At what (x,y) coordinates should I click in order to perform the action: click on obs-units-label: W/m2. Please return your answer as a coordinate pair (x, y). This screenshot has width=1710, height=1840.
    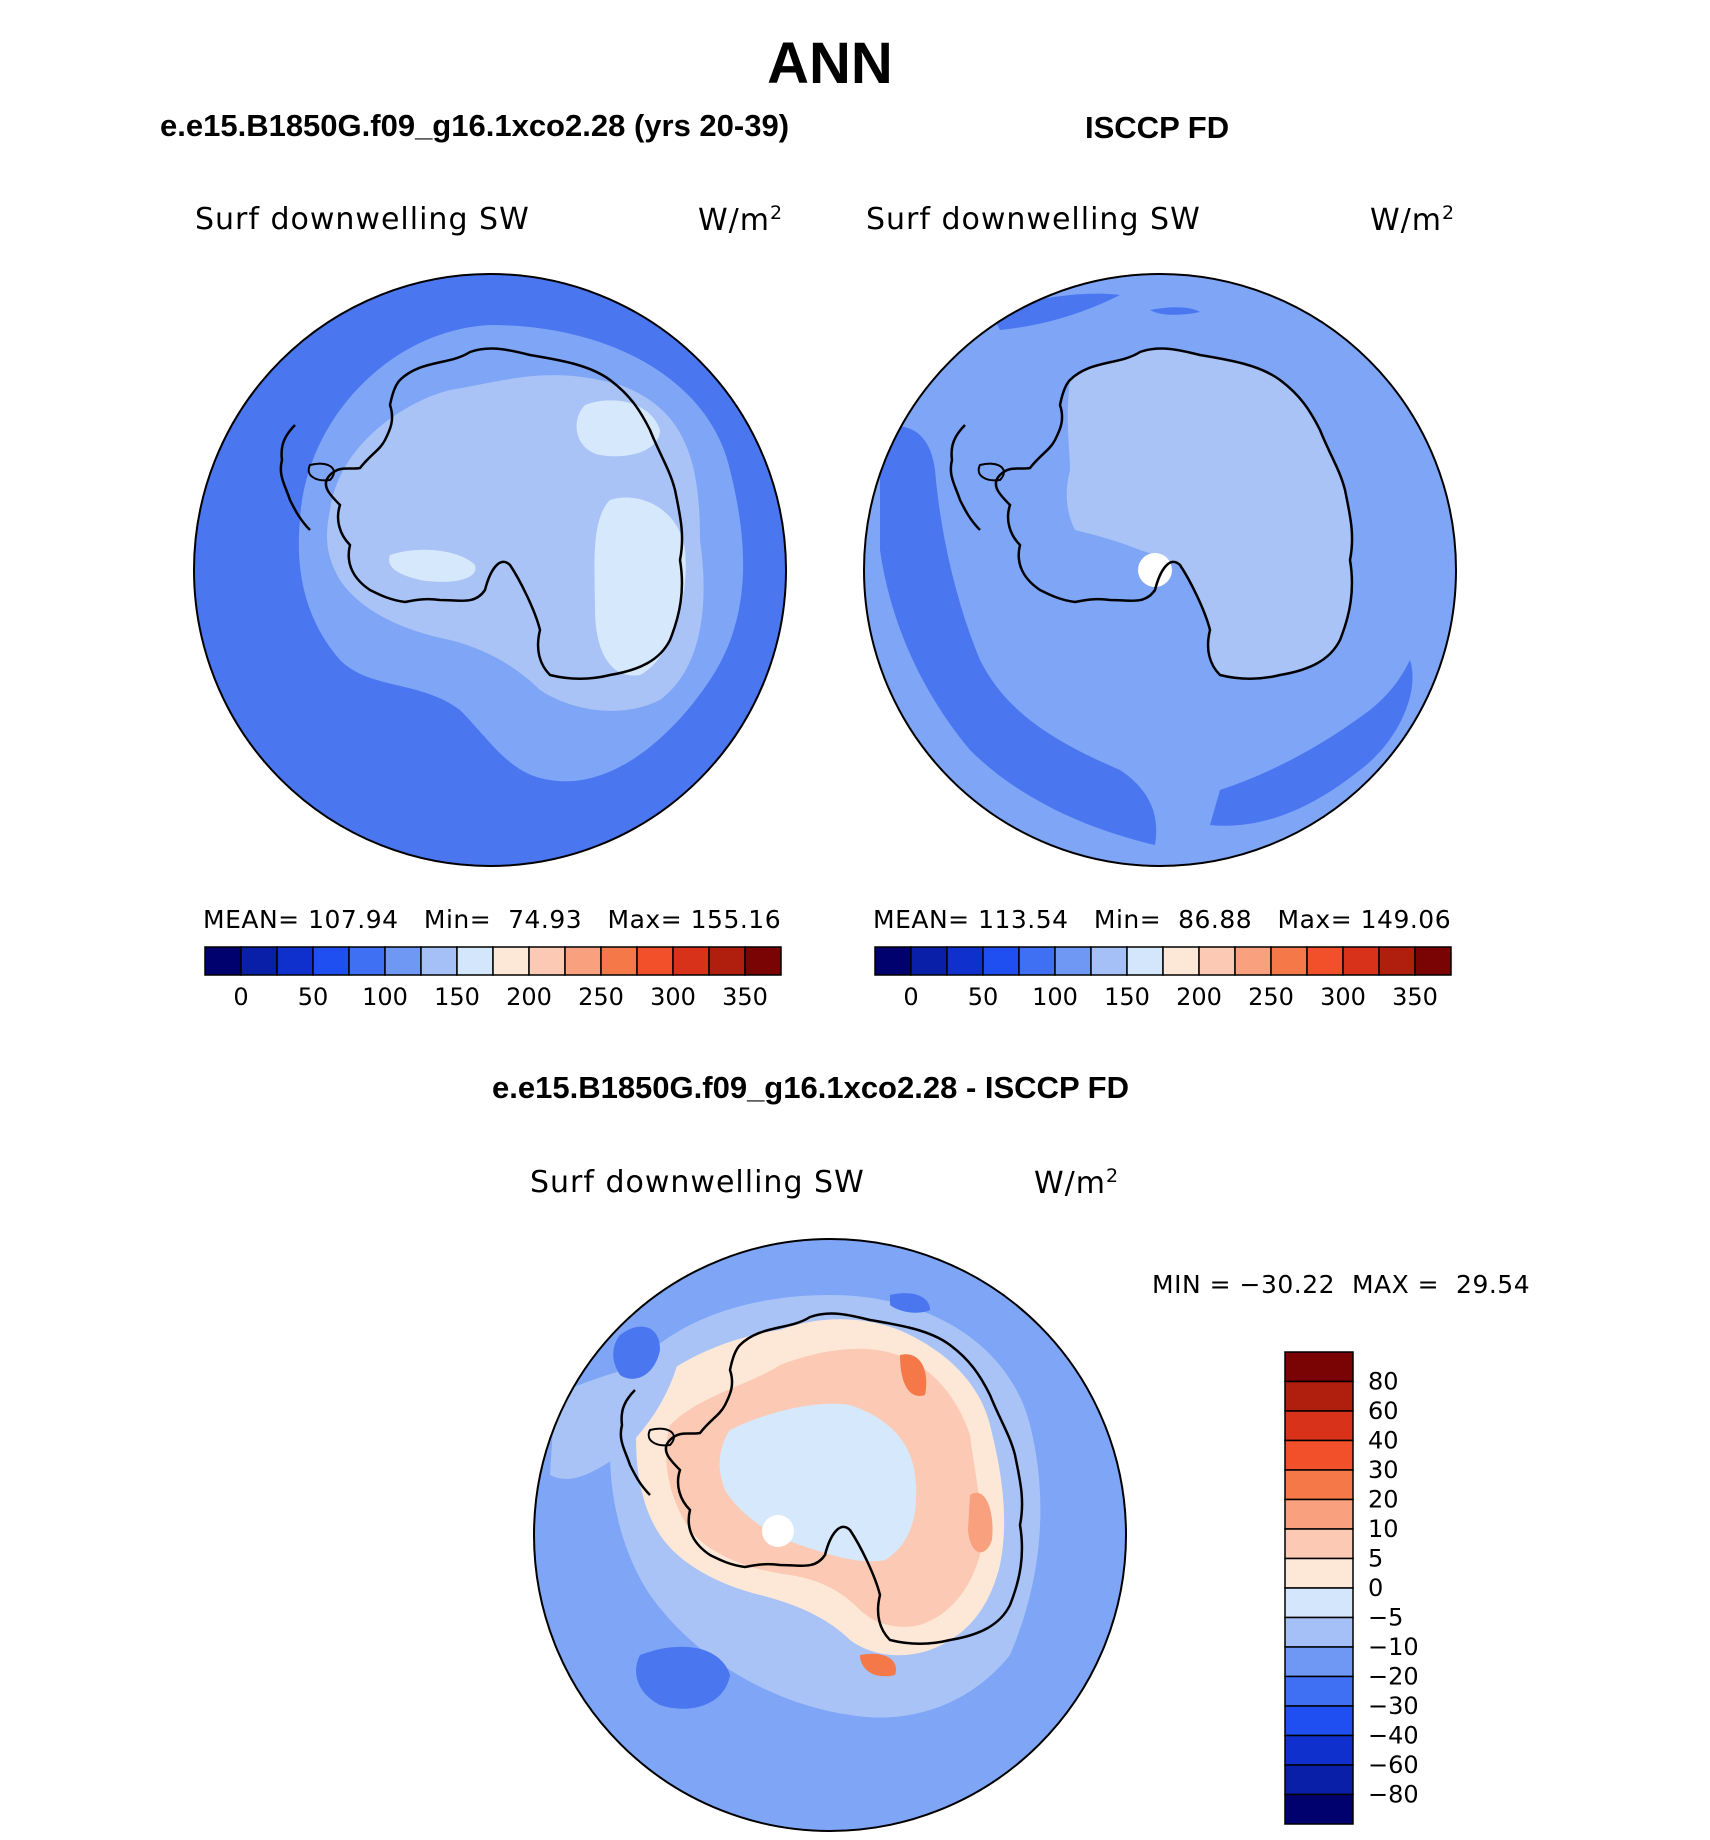
    Looking at the image, I should click on (1413, 220).